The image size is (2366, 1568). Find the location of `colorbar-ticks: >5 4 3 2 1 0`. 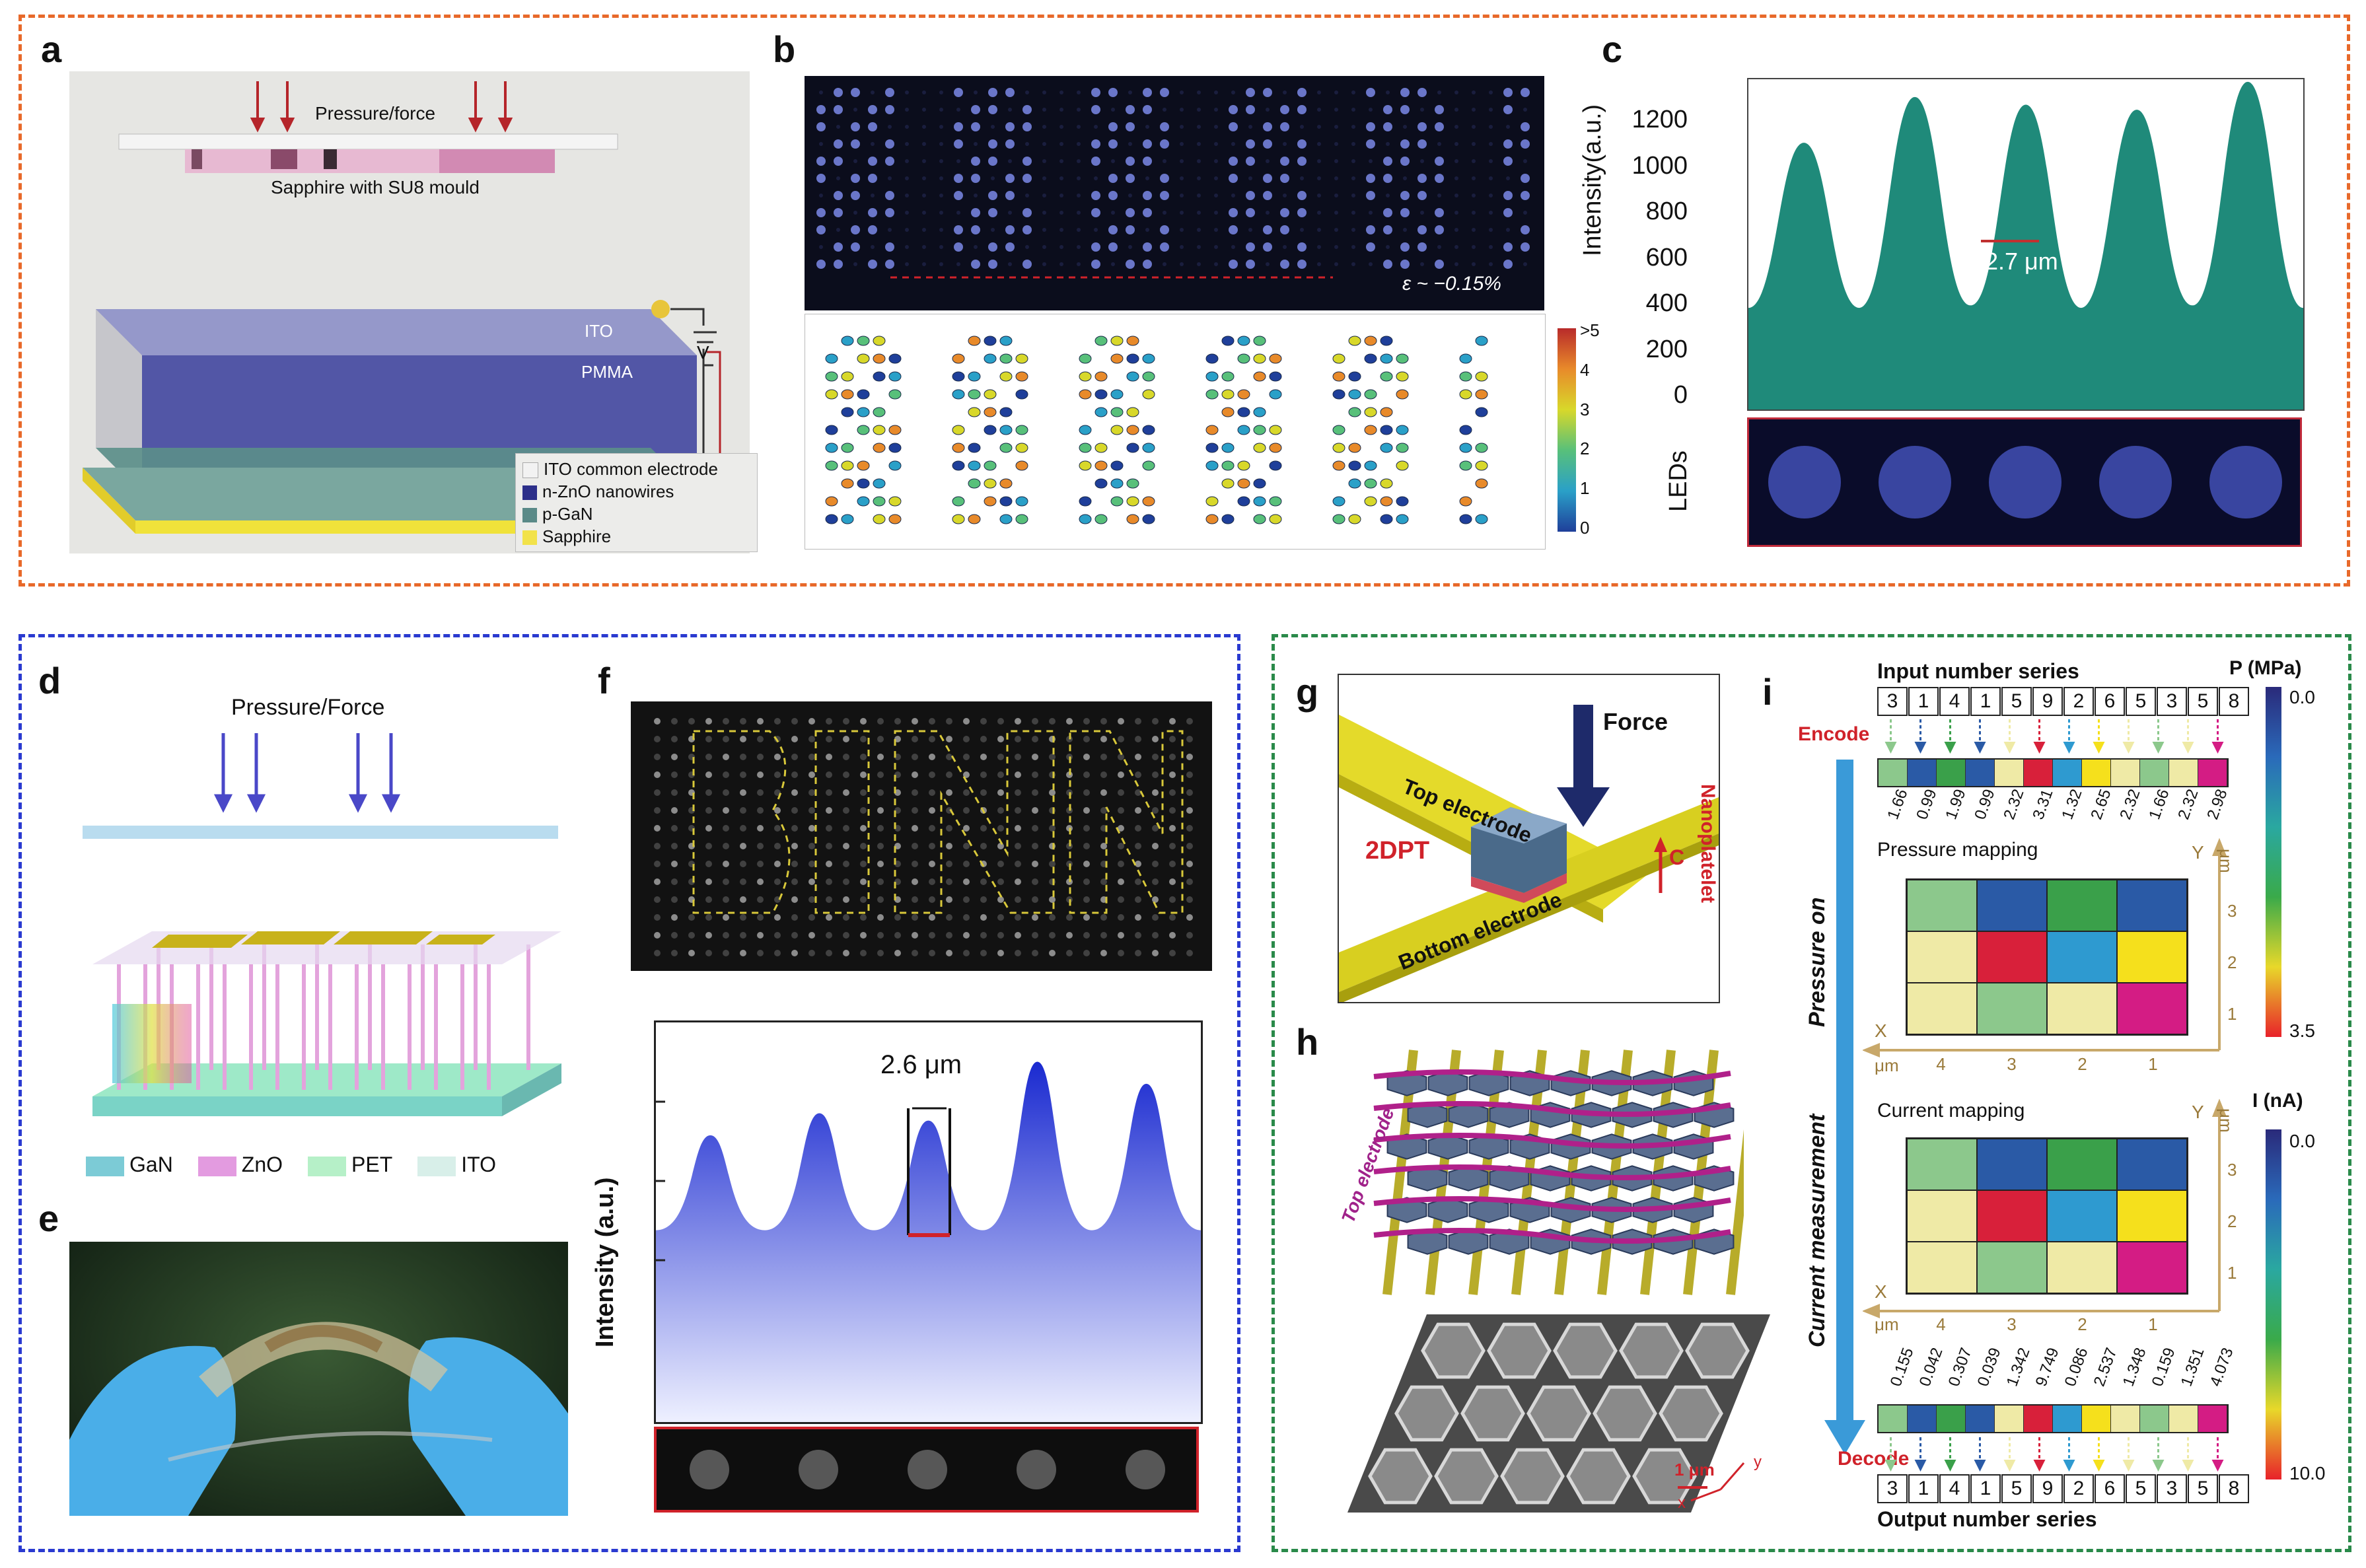

colorbar-ticks: >5 4 3 2 1 0 is located at coordinates (1590, 429).